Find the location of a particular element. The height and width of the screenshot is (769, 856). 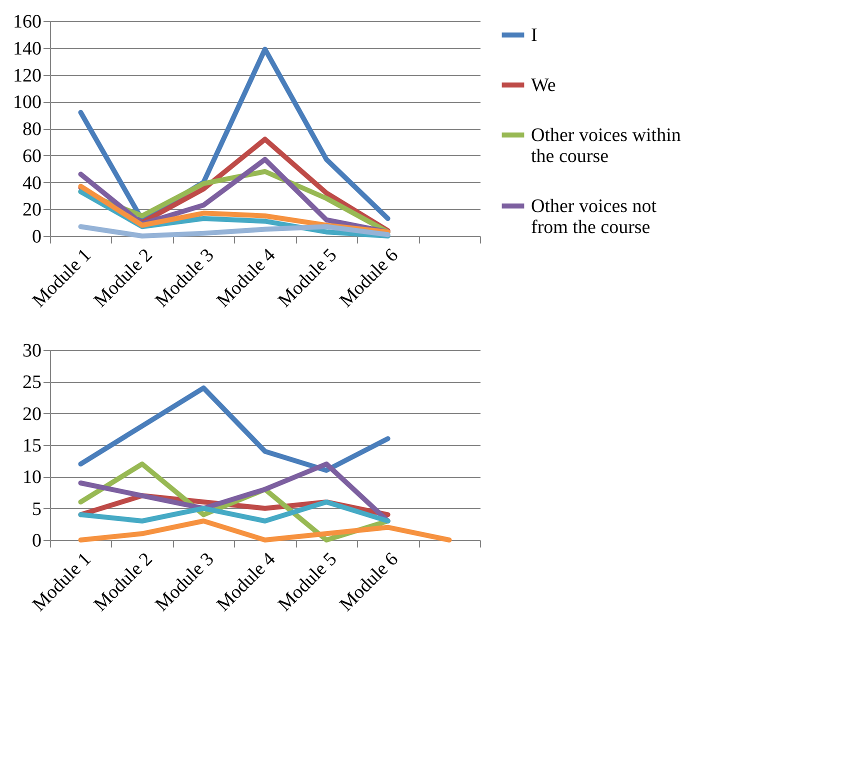

legend-label: Other voices within the course is located at coordinates (606, 146).